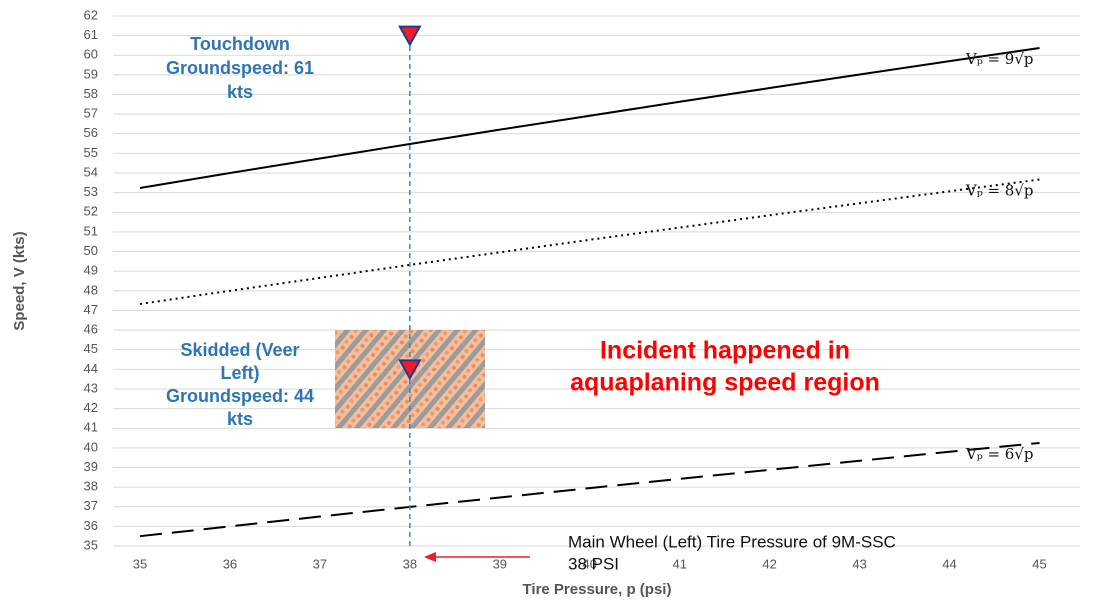 The image size is (1111, 603). I want to click on series-label: Vₚ = 6√p, so click(999, 454).